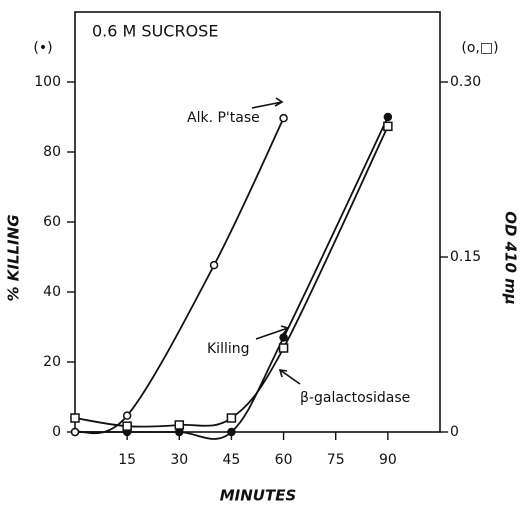 The height and width of the screenshot is (510, 526). What do you see at coordinates (336, 460) in the screenshot?
I see `x-tick-label: 75` at bounding box center [336, 460].